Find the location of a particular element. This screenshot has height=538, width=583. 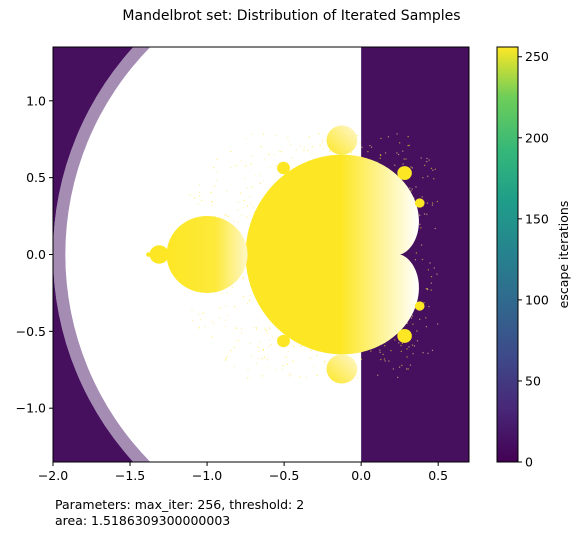

x-axis: −2.0 −1.5 −1.0 −0.5 0.0 0.5 is located at coordinates (243, 472).